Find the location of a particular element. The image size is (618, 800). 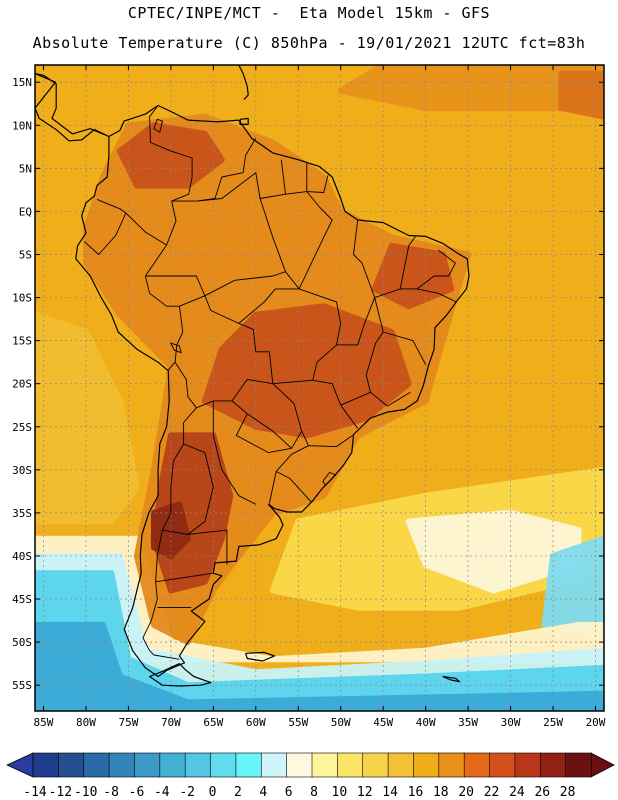

border-argentina-uruguay is located at coordinates (272, 487).